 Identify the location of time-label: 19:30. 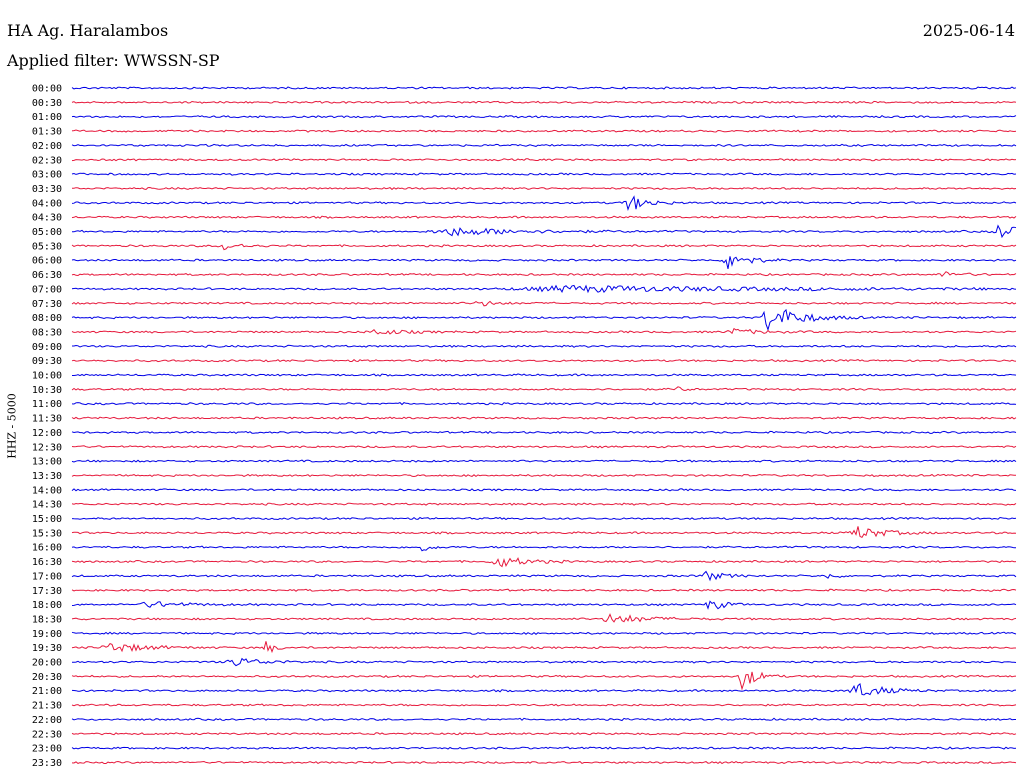
(47, 648).